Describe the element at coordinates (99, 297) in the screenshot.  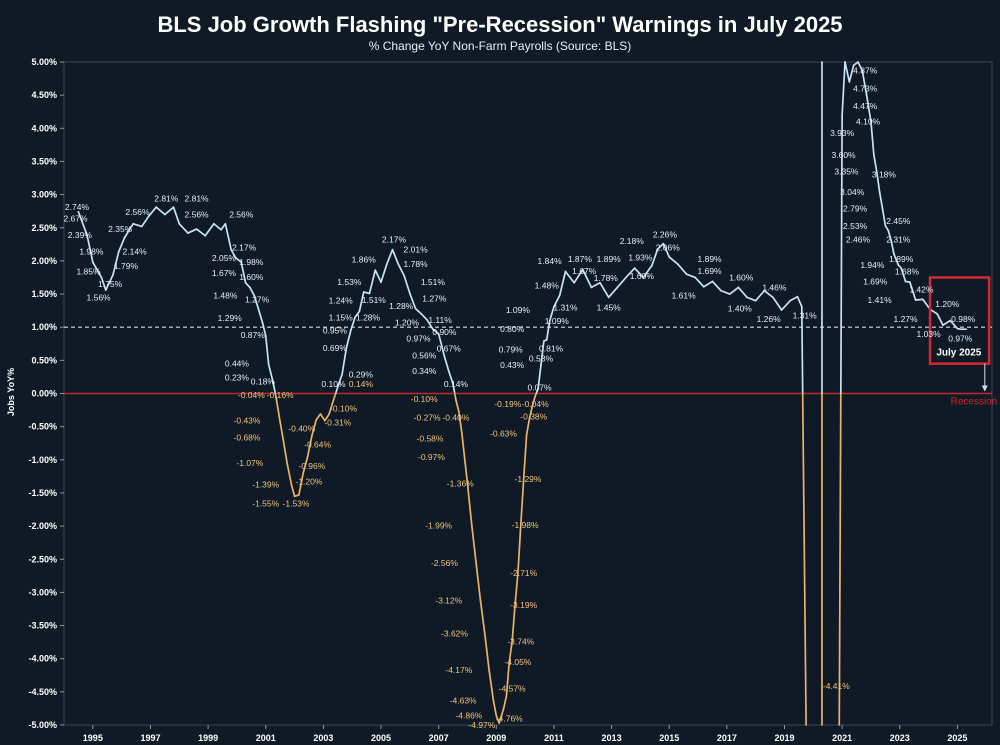
I see `data-label: 1.56%` at that location.